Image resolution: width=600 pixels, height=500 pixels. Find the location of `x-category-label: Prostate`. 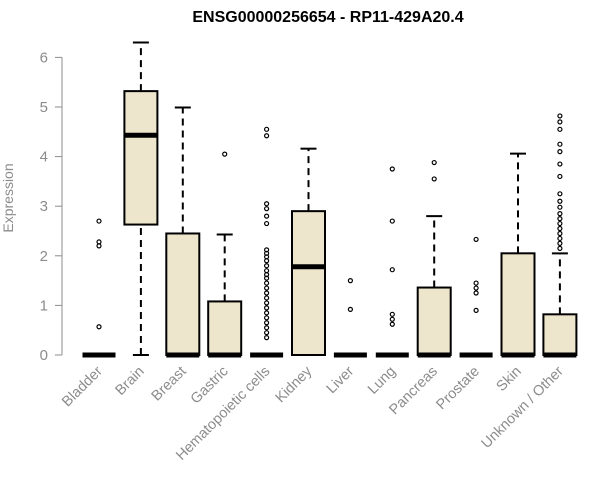

x-category-label: Prostate is located at coordinates (457, 388).